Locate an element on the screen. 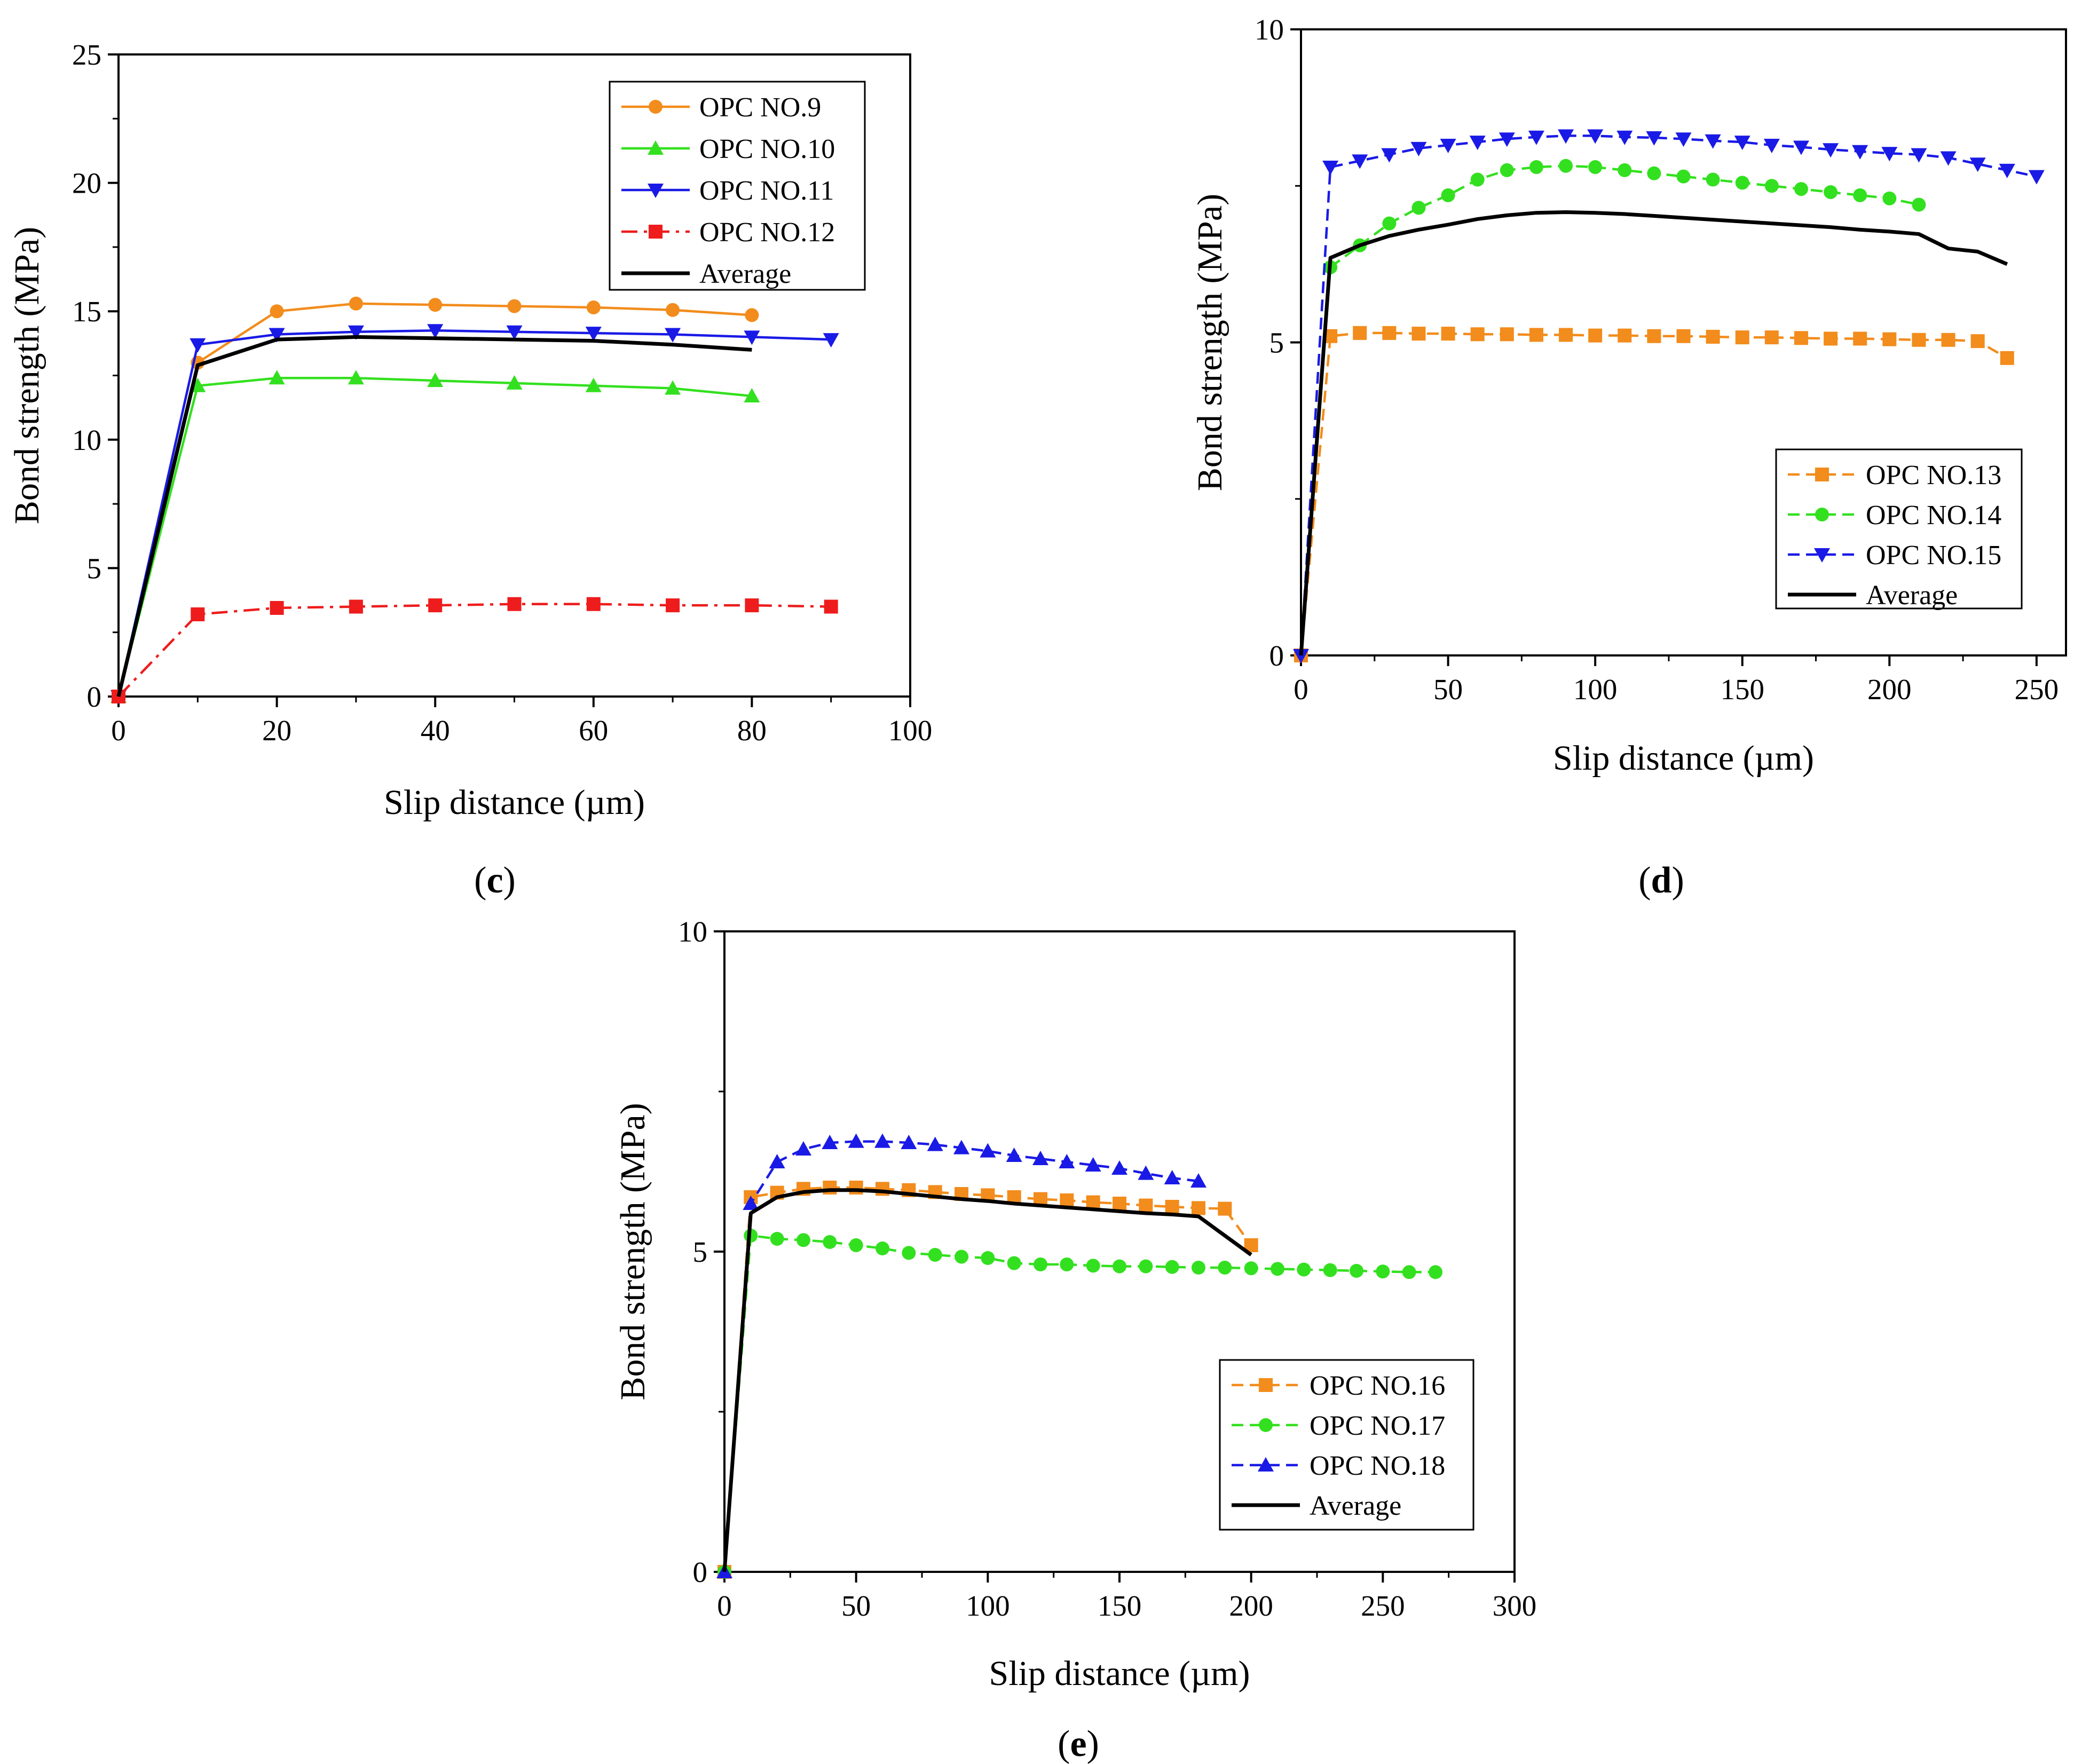 The image size is (2082, 1764). x-tick-label: 50 is located at coordinates (856, 1606).